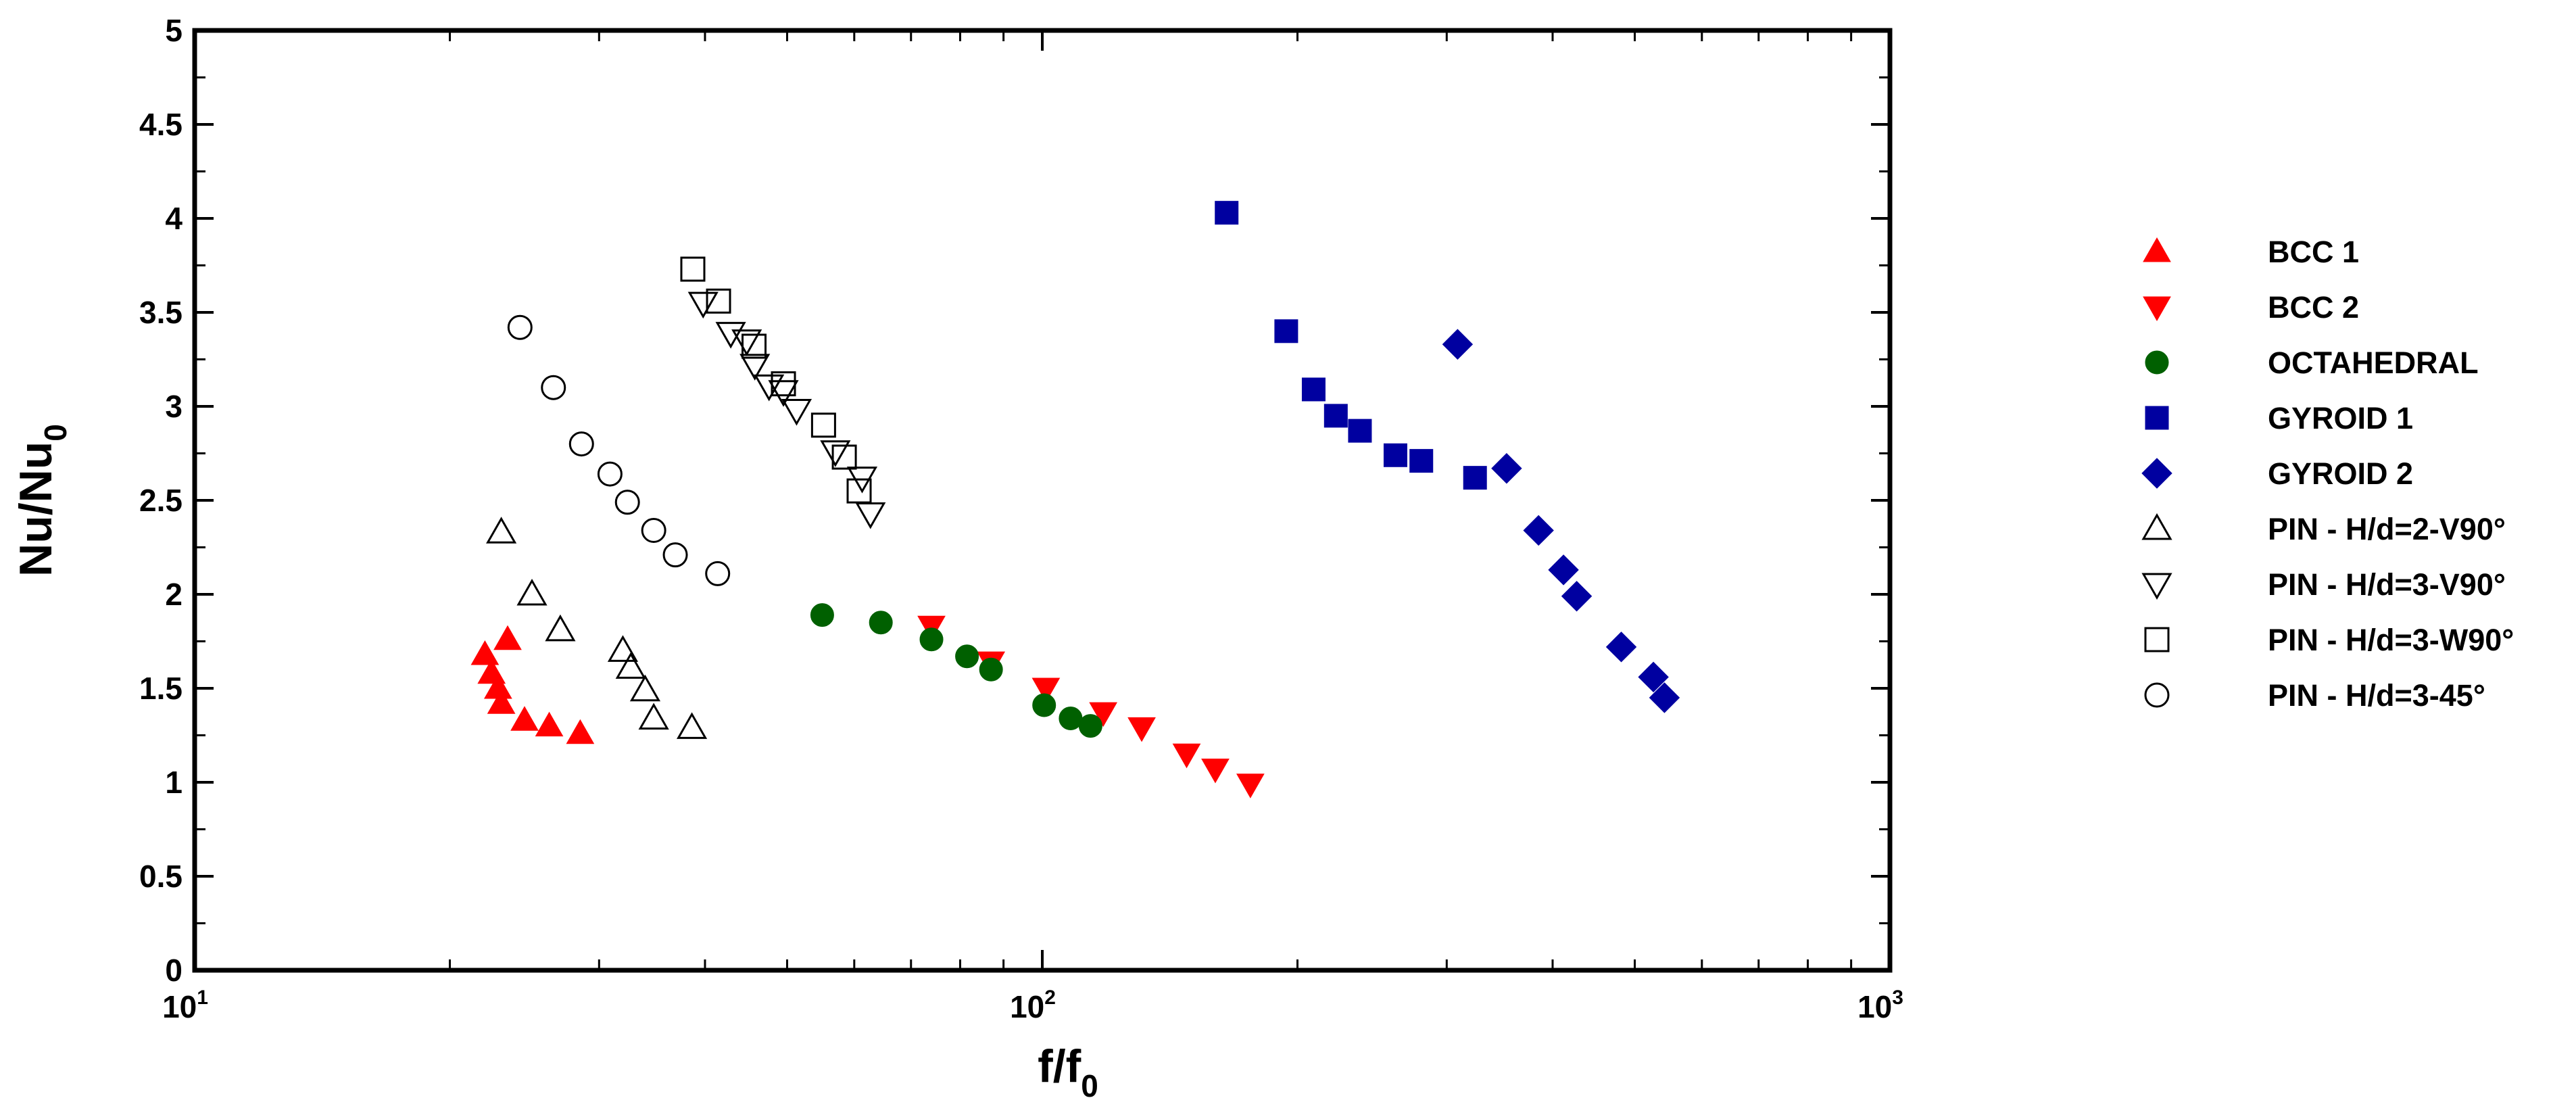 This screenshot has width=2576, height=1119. What do you see at coordinates (2340, 473) in the screenshot?
I see `legend-entry-label: GYROID 2` at bounding box center [2340, 473].